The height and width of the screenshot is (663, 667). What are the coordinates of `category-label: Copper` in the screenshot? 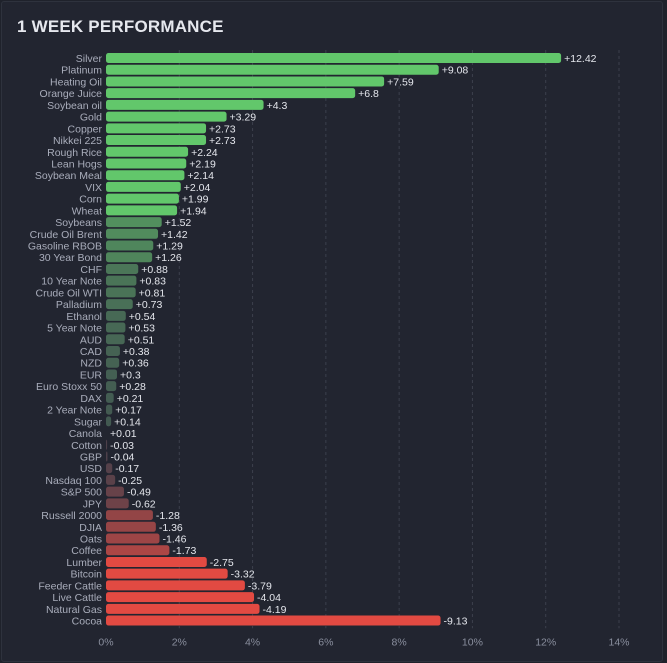 It's located at (85, 129).